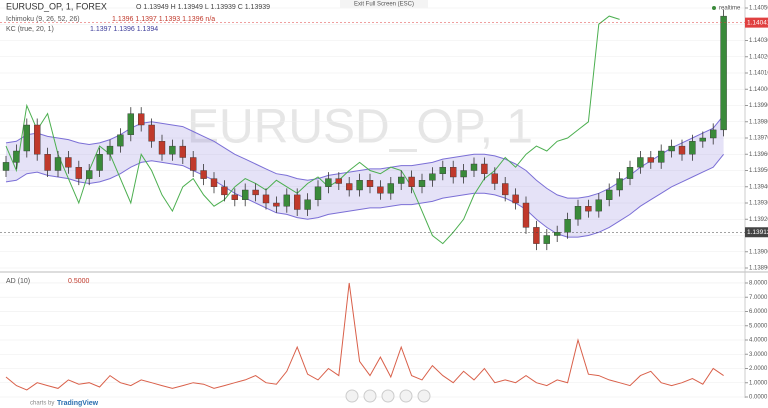 The height and width of the screenshot is (408, 768). Describe the element at coordinates (758, 90) in the screenshot. I see `y-tick-label: 1.14000` at that location.